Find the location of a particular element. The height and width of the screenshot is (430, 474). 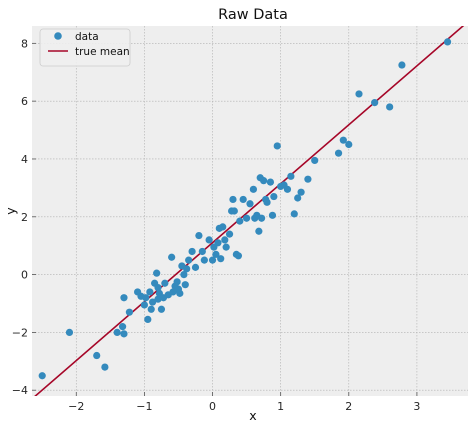

y-tick-label: 6 is located at coordinates (24, 101).